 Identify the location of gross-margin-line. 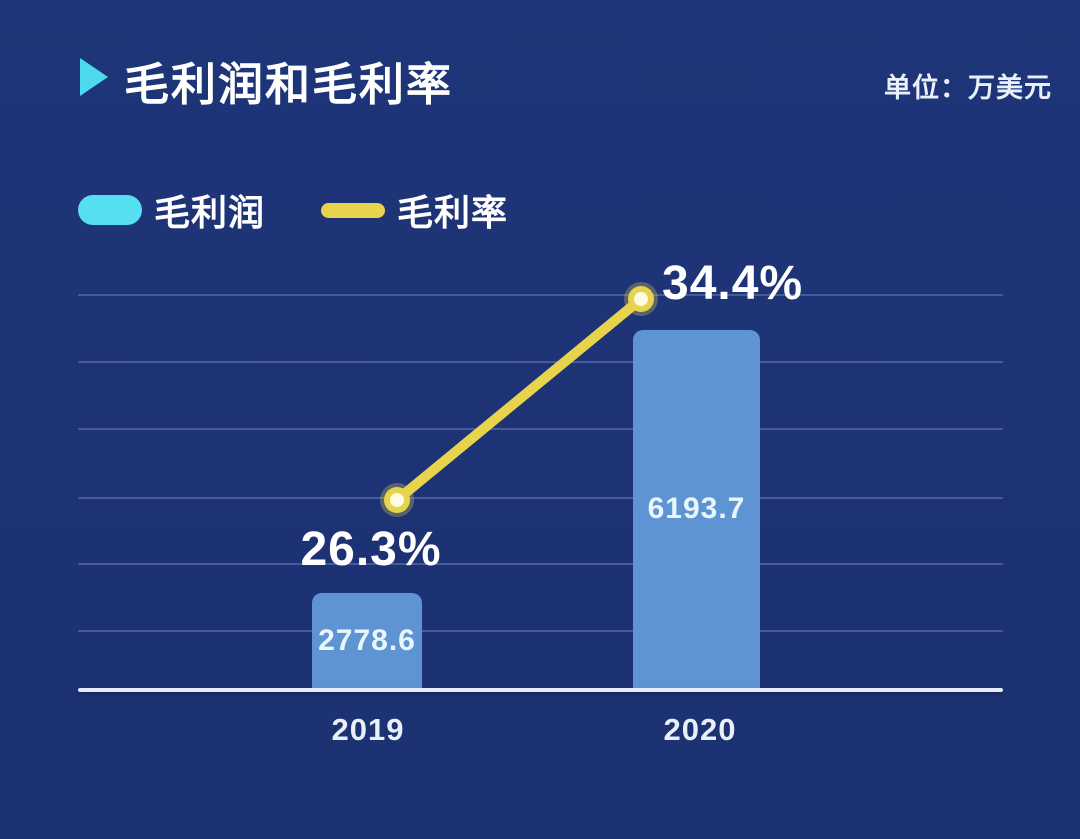
(519, 399).